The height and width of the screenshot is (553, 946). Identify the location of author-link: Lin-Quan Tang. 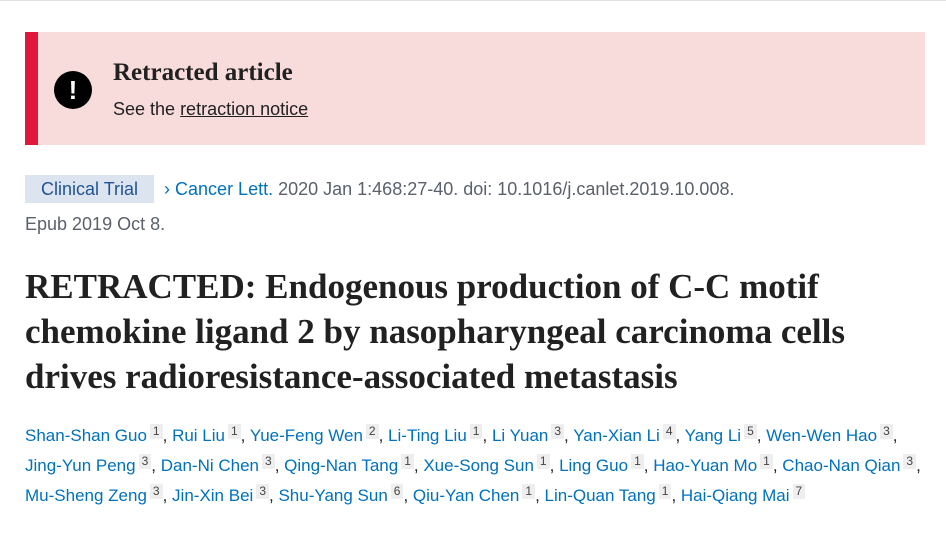
(600, 495).